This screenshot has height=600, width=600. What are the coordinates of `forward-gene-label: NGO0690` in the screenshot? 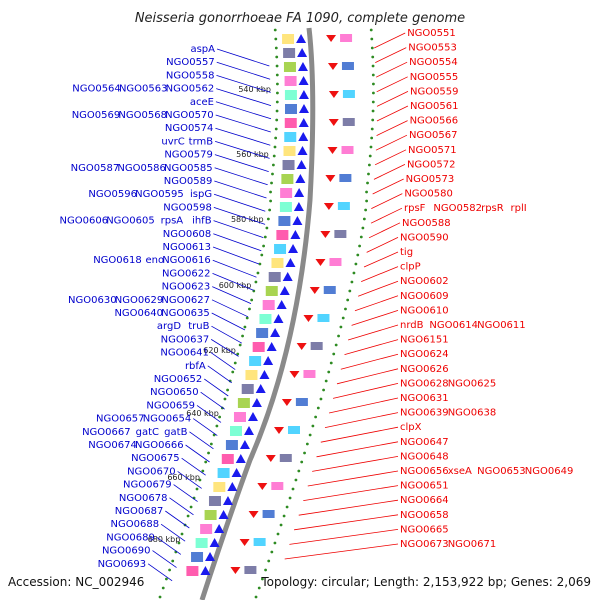 It's located at (126, 551).